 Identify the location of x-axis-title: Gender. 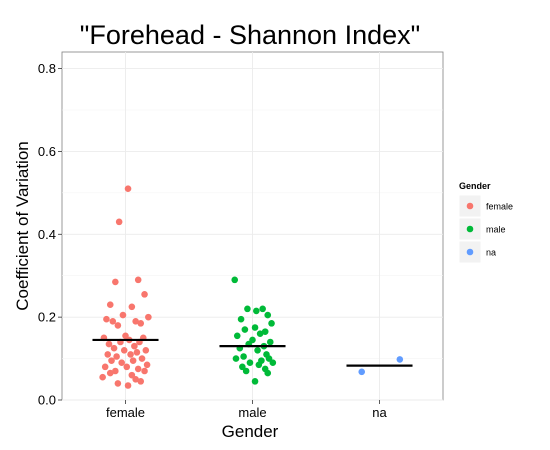
(250, 431).